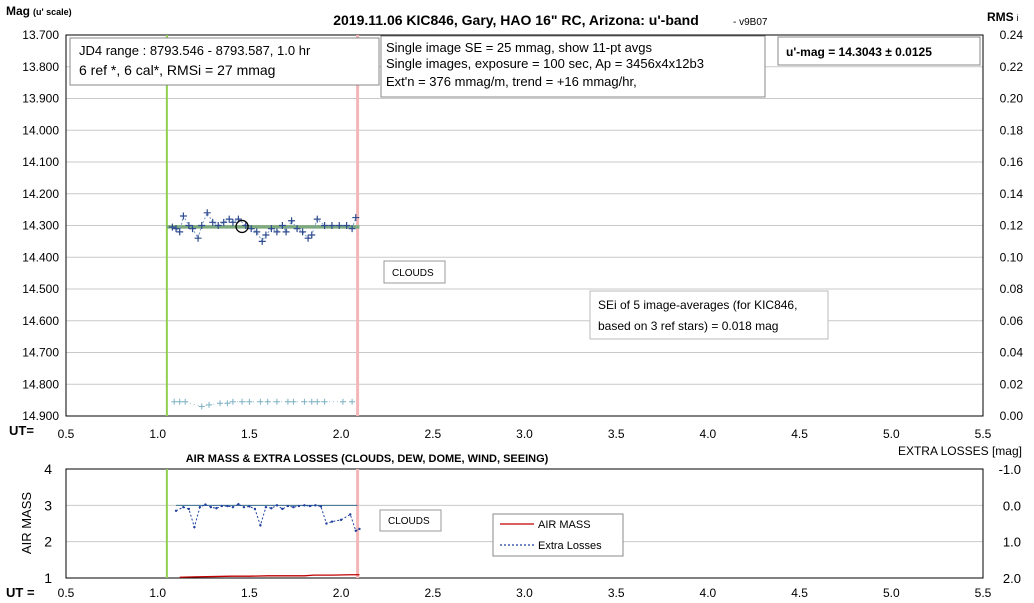  What do you see at coordinates (570, 546) in the screenshot?
I see `legend-losses-label: Extra Losses` at bounding box center [570, 546].